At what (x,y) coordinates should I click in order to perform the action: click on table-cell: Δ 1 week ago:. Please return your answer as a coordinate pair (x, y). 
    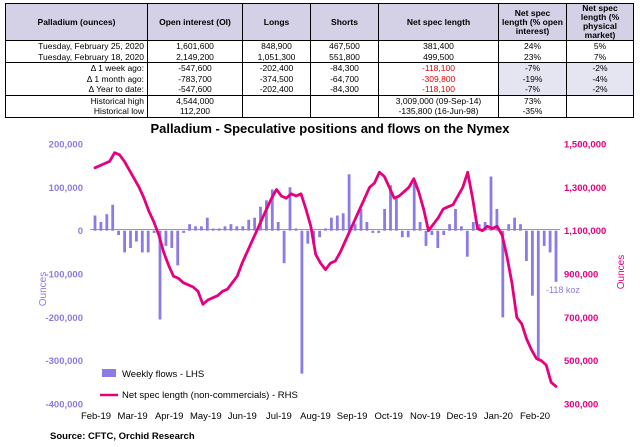
    Looking at the image, I should click on (76, 68).